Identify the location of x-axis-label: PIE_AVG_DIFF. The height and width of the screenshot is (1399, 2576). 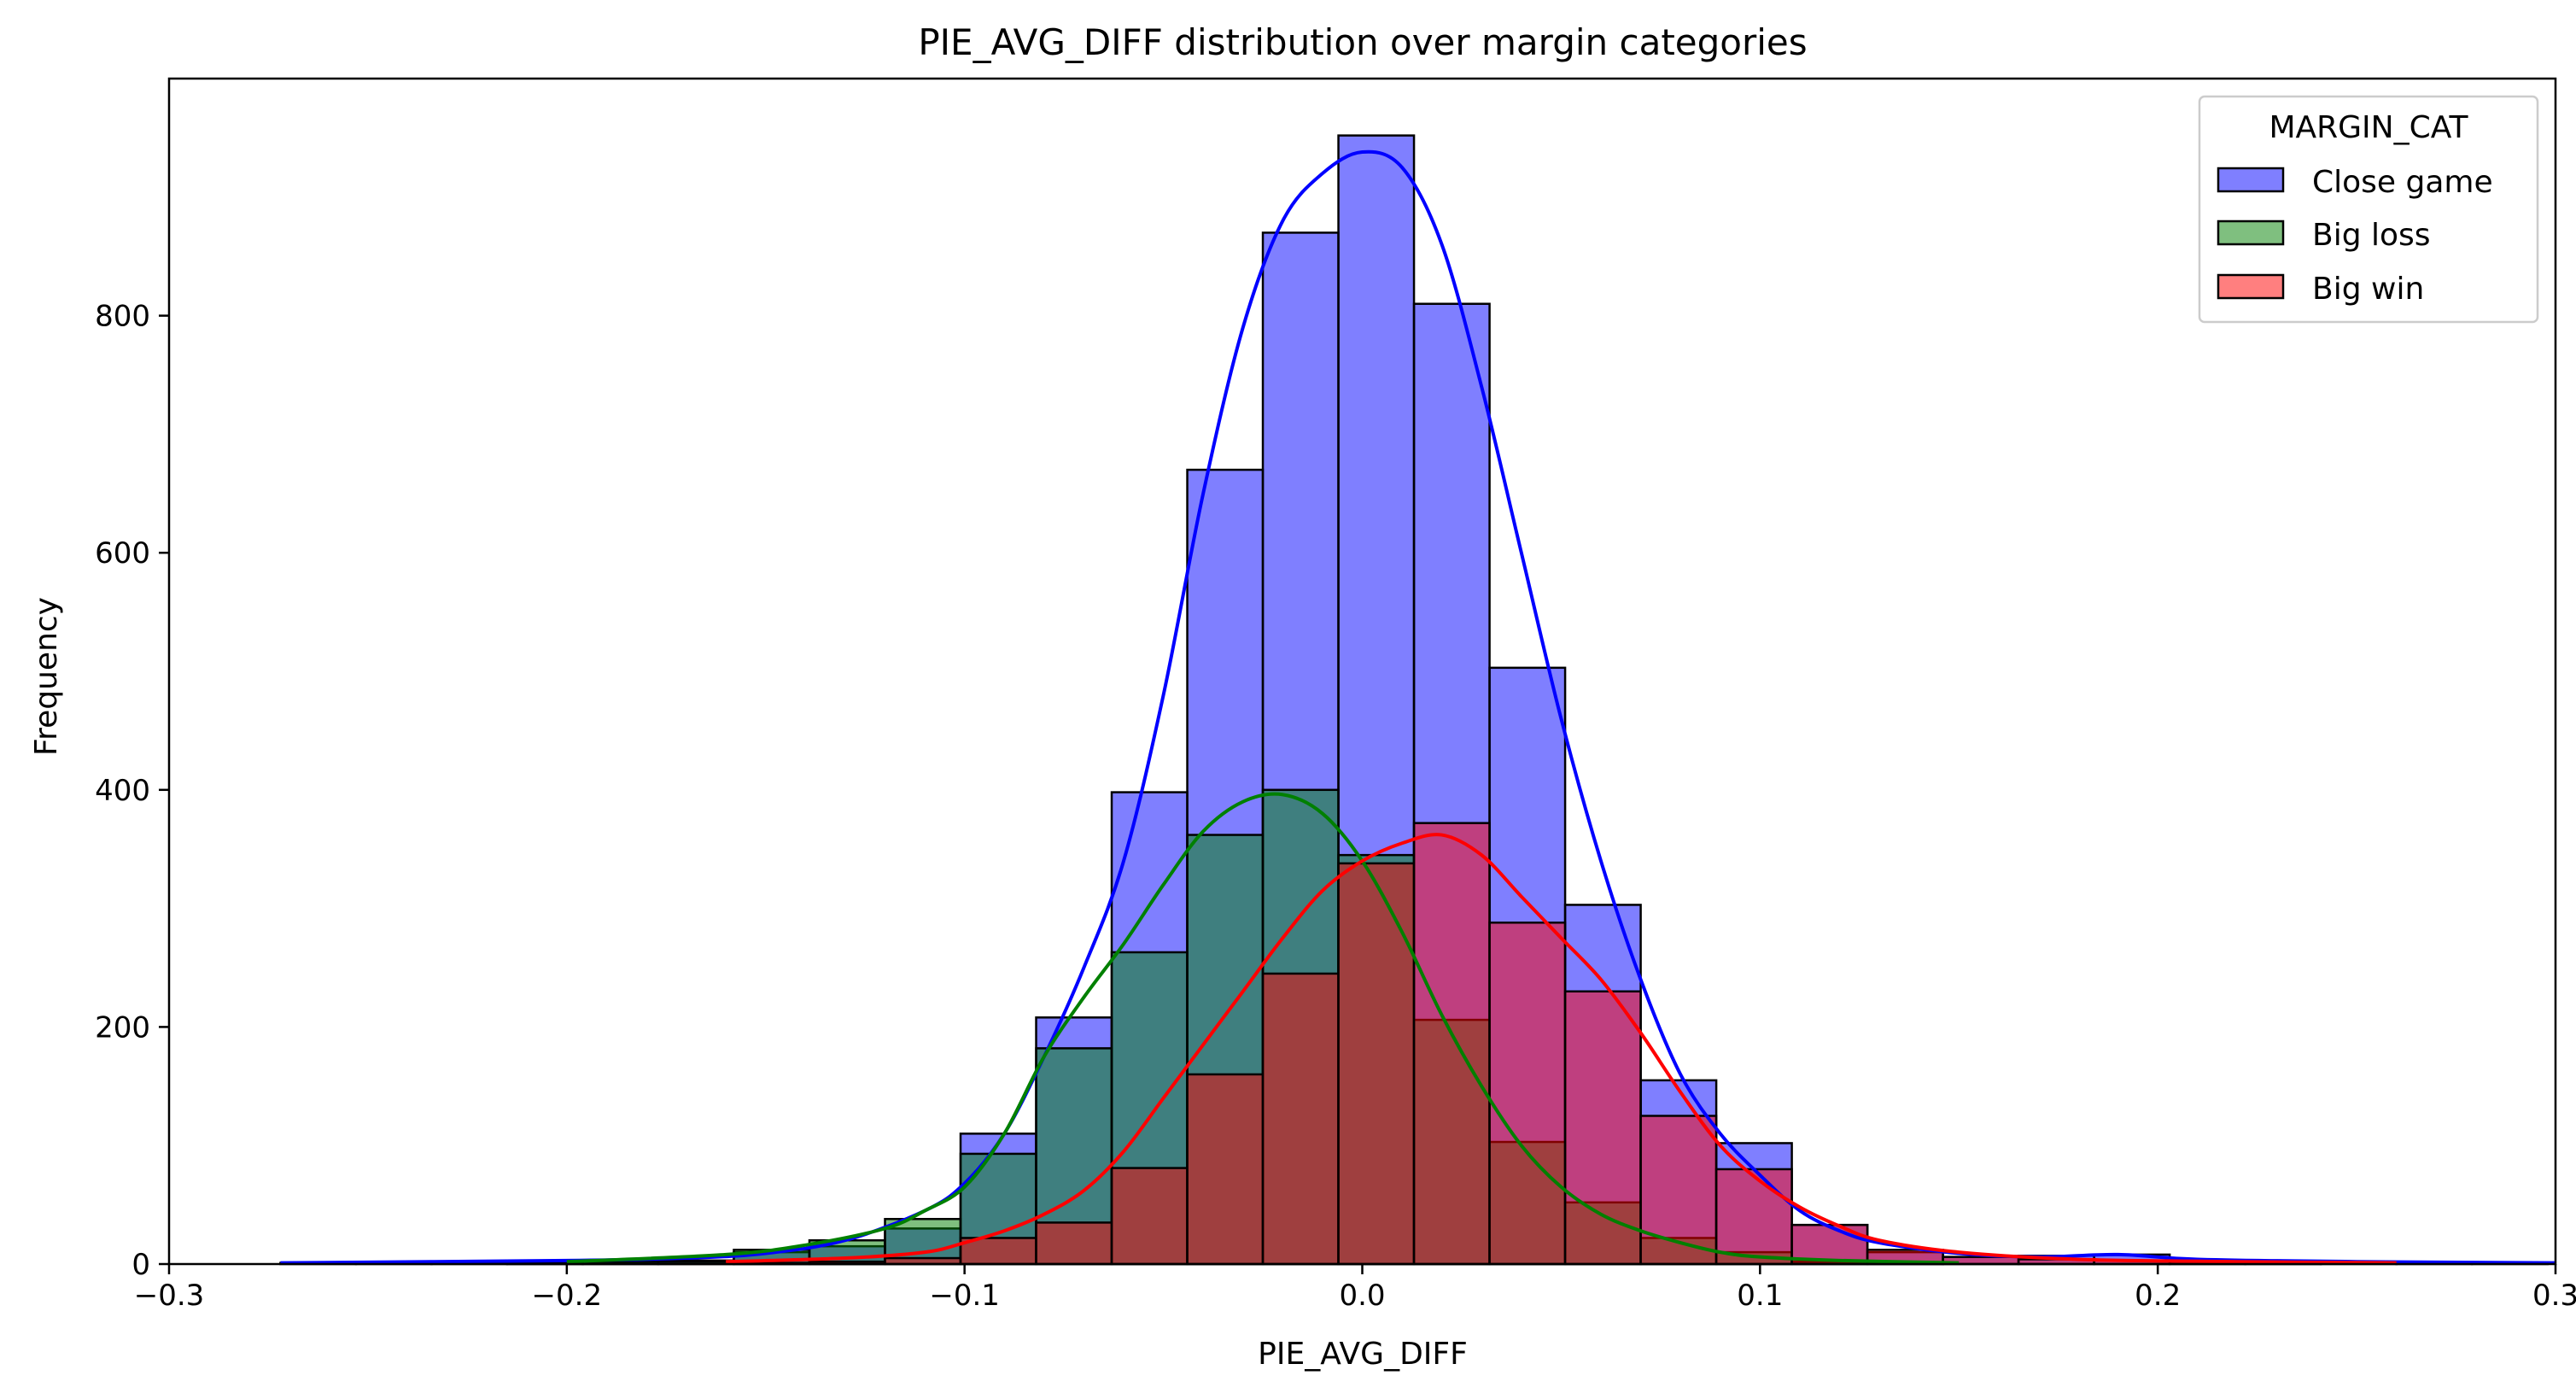
(1363, 1354).